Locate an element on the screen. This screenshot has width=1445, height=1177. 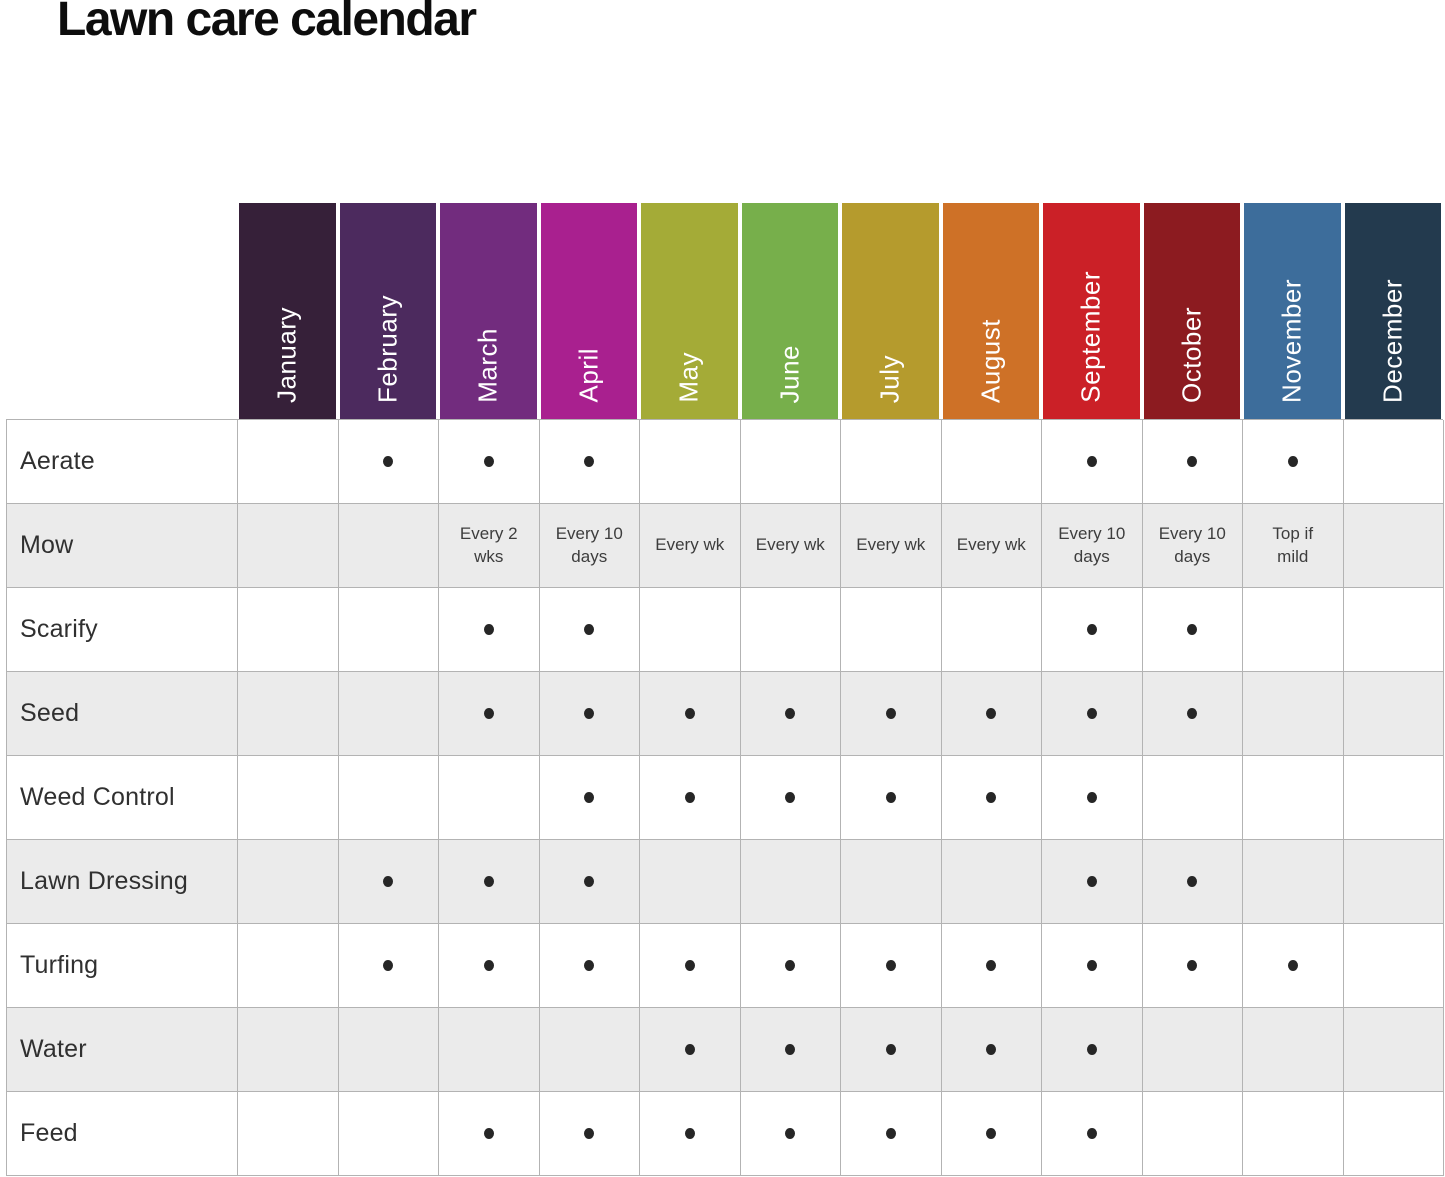
cell-mow-march: Every 2 wks is located at coordinates (489, 546).